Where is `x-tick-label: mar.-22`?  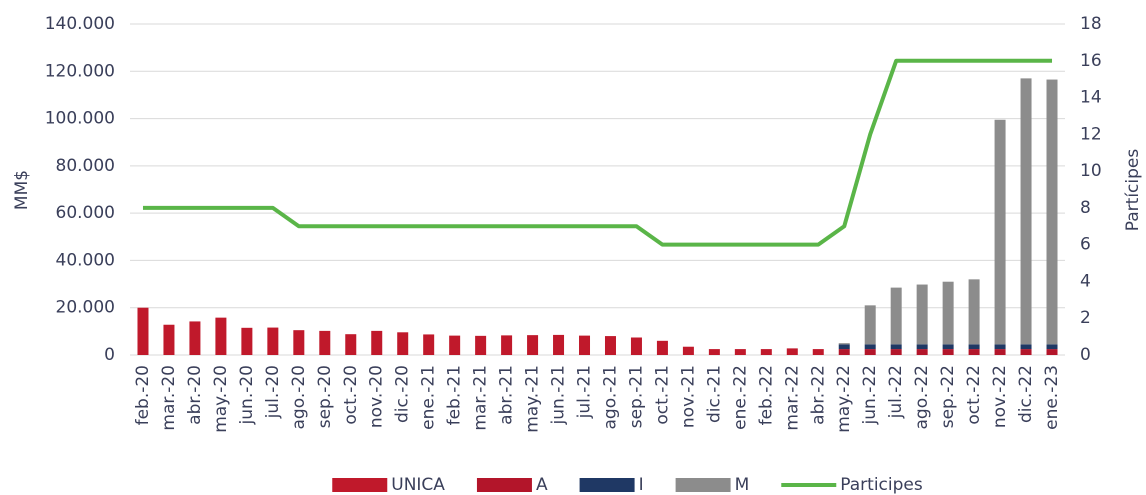 x-tick-label: mar.-22 is located at coordinates (792, 398).